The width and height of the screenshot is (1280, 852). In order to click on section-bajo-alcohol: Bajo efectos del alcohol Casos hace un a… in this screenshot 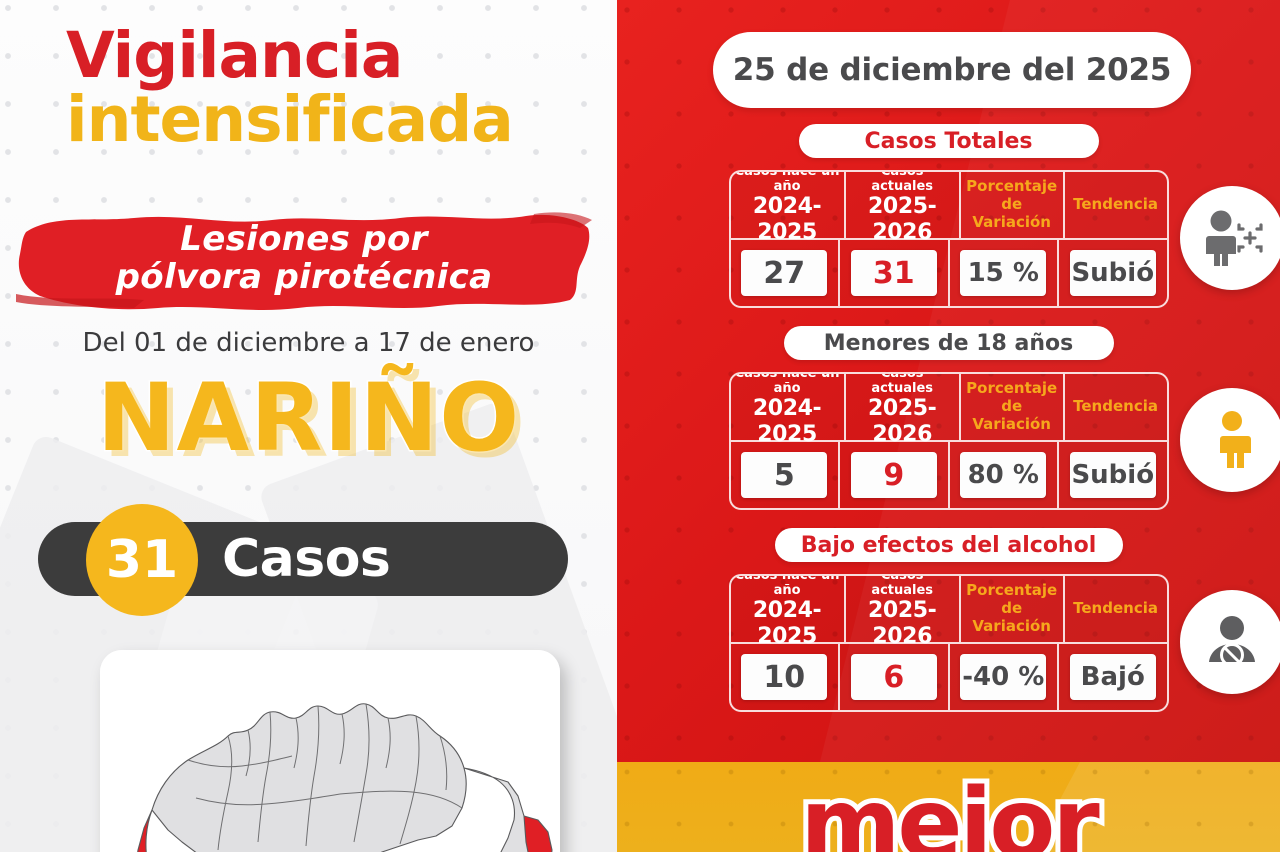, I will do `click(948, 620)`.